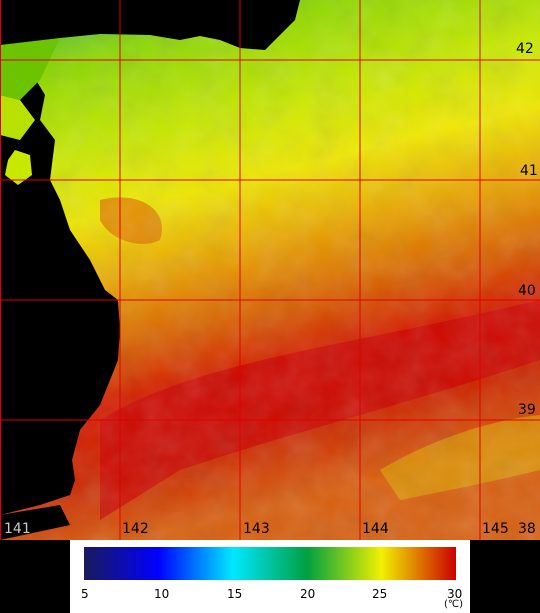 The image size is (540, 613). I want to click on lon-label-141: 141, so click(17, 529).